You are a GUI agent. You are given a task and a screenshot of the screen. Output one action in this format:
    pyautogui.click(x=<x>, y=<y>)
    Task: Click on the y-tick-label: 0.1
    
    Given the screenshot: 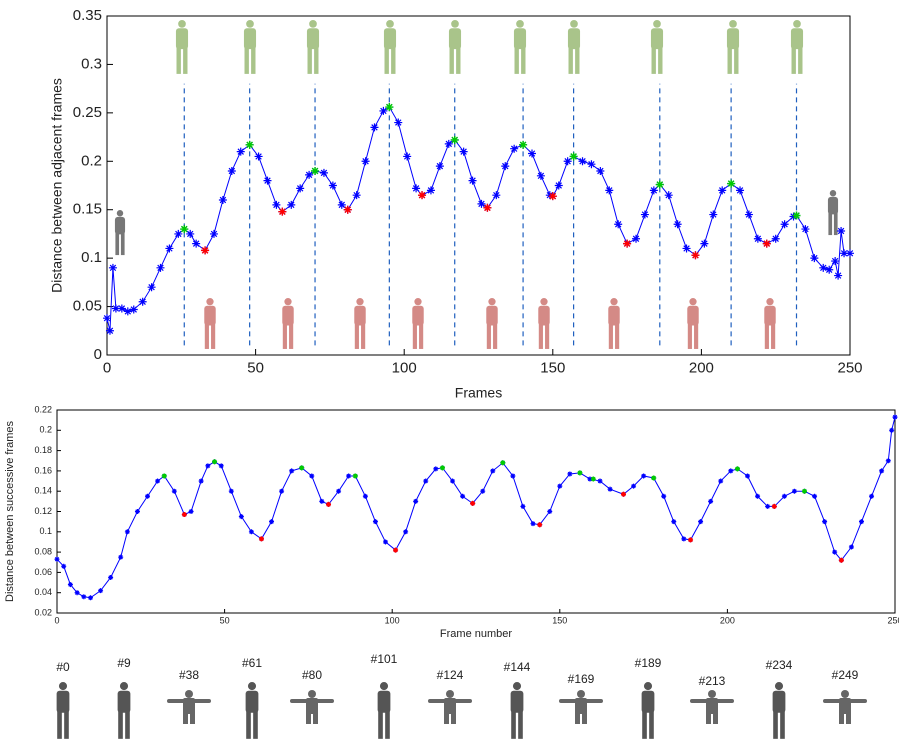 What is the action you would take?
    pyautogui.click(x=91, y=257)
    